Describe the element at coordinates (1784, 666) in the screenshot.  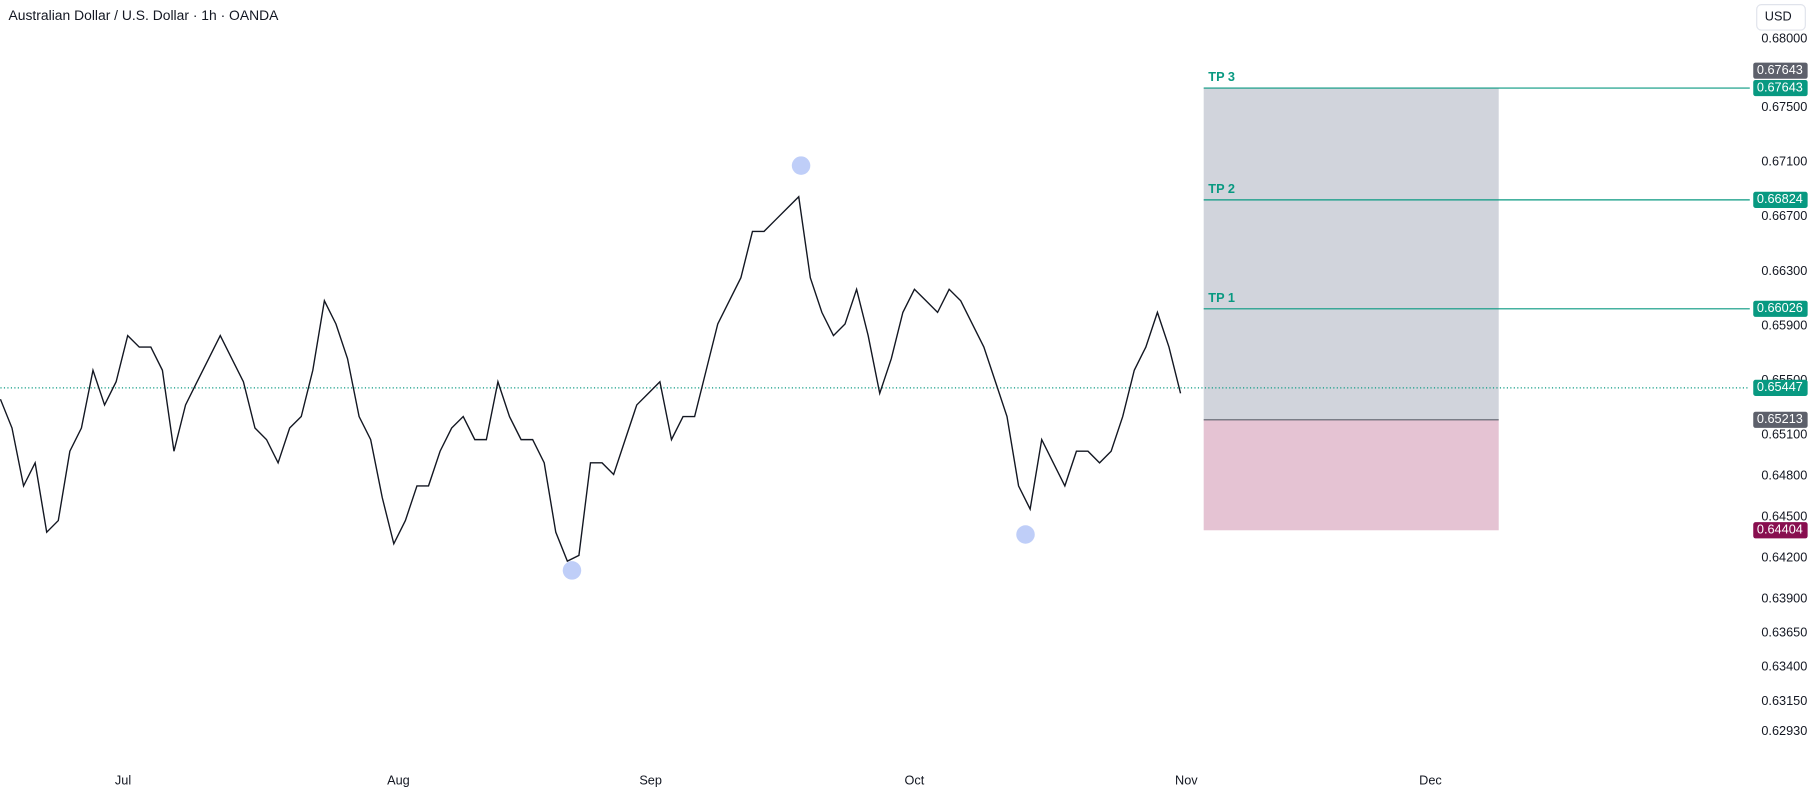
I see `y-tick-label: 0.63400` at that location.